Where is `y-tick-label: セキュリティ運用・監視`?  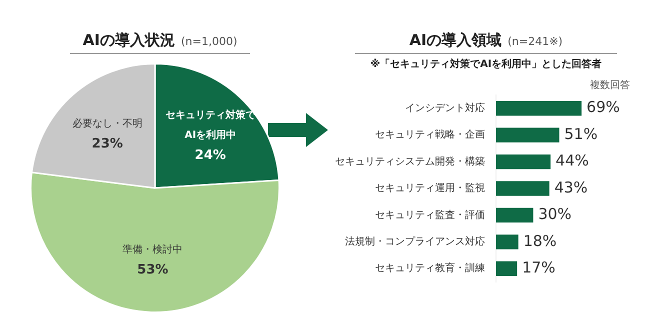 y-tick-label: セキュリティ運用・監視 is located at coordinates (430, 188).